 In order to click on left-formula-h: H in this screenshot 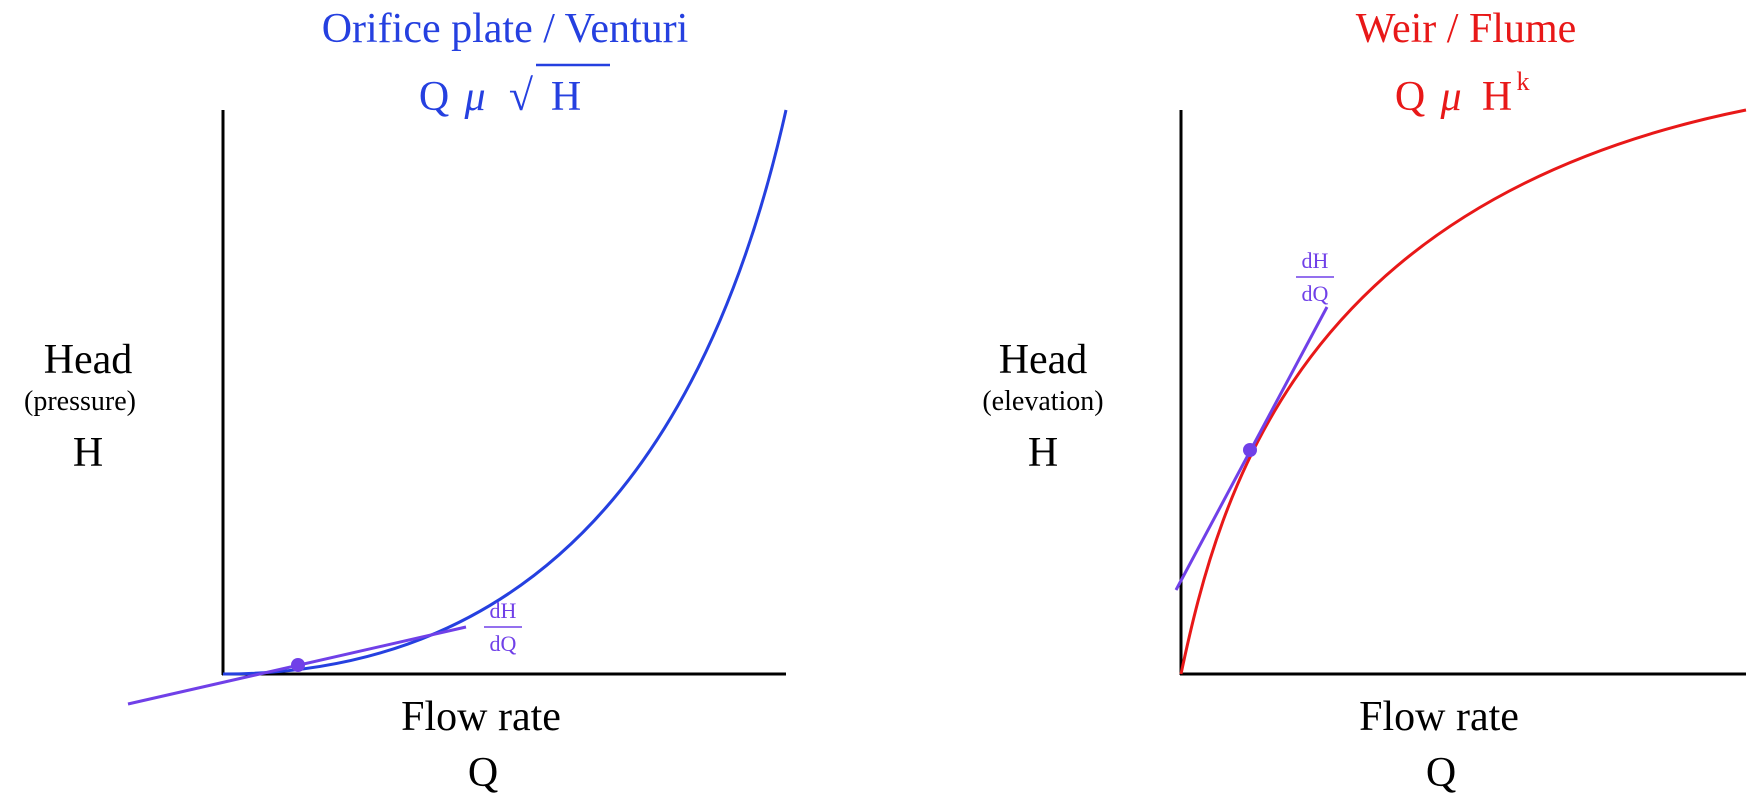, I will do `click(566, 97)`.